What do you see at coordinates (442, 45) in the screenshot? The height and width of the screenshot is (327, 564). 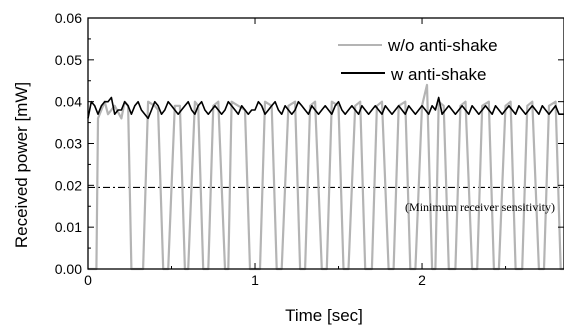 I see `legend-label-without-anti-shake: w/o anti-shake` at bounding box center [442, 45].